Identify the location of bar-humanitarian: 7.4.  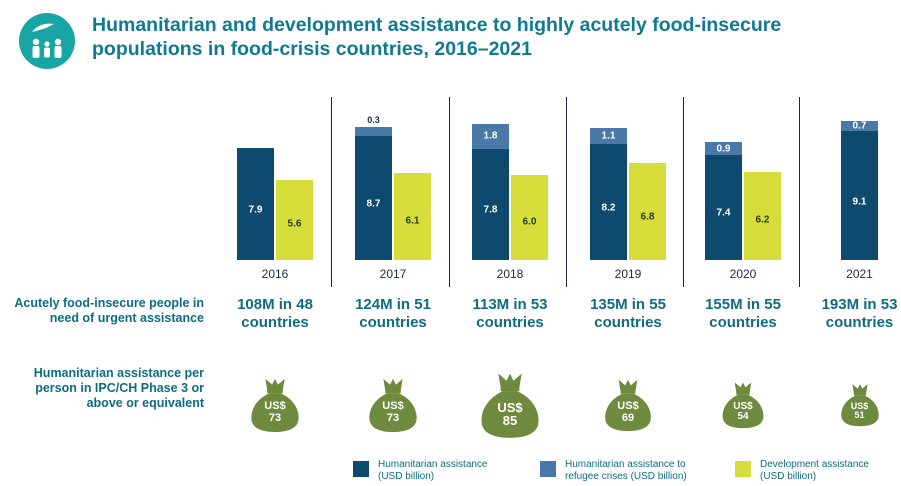
(723, 207).